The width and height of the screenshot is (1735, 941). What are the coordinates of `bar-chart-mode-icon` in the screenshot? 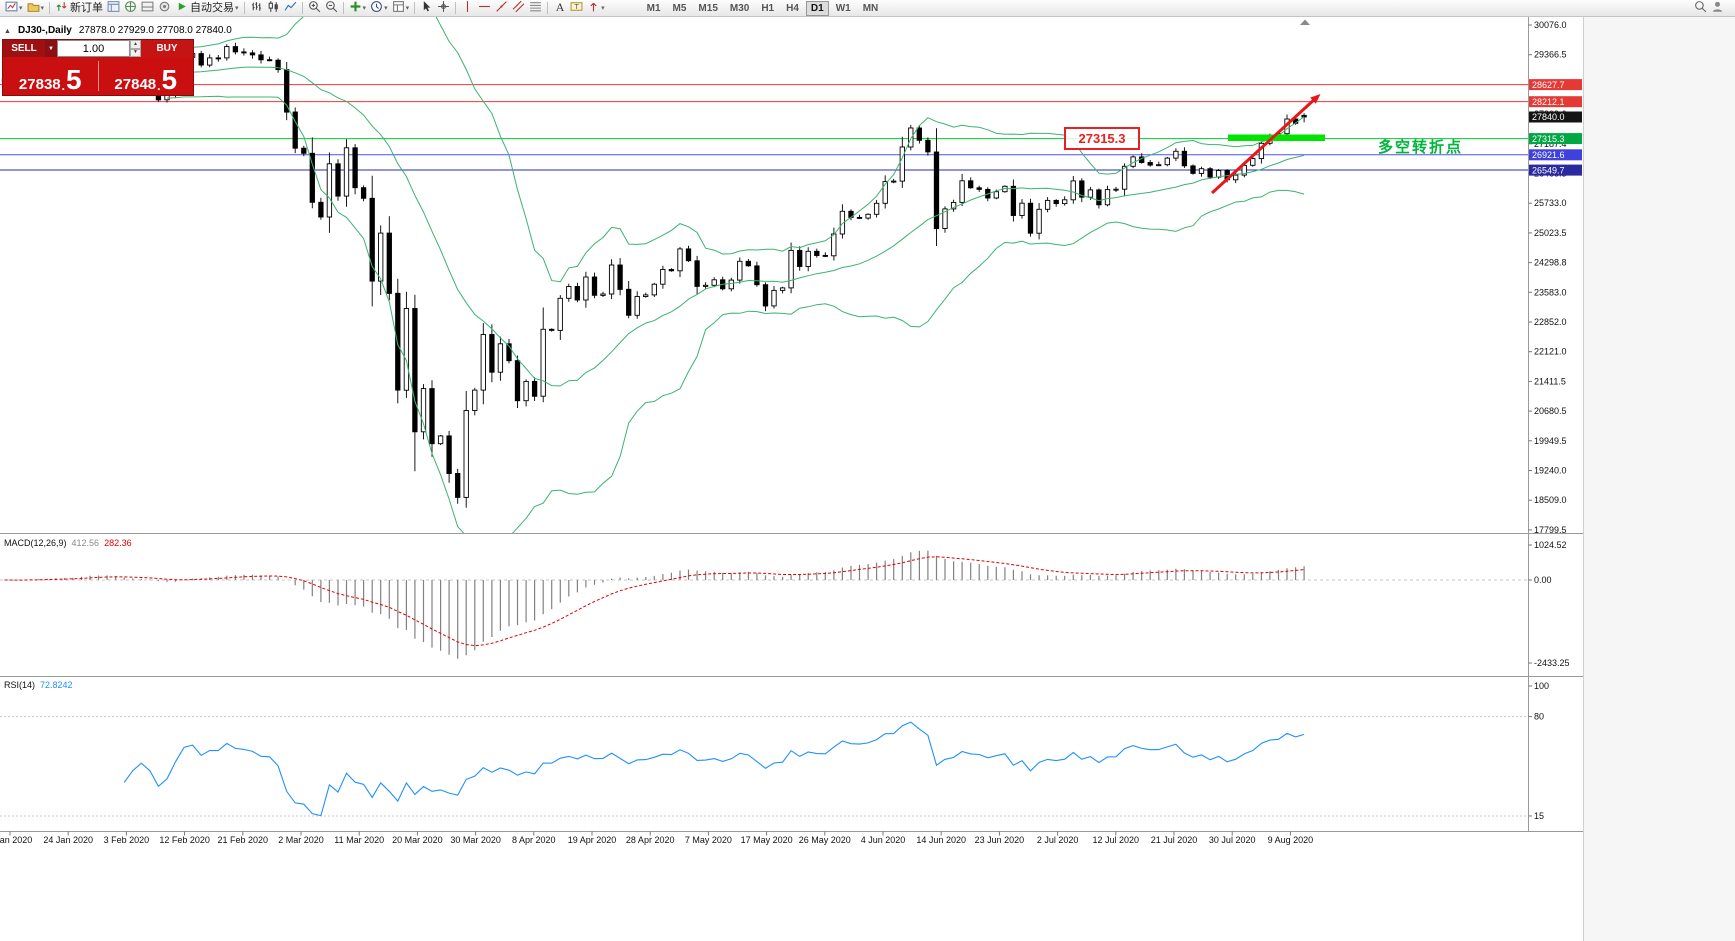 It's located at (256, 8).